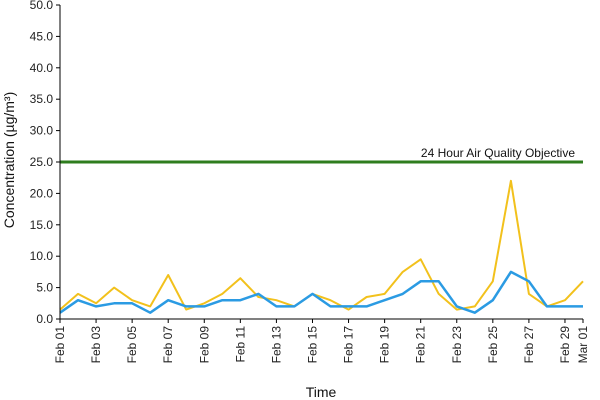  What do you see at coordinates (240, 344) in the screenshot?
I see `x-tick-label: Feb 11` at bounding box center [240, 344].